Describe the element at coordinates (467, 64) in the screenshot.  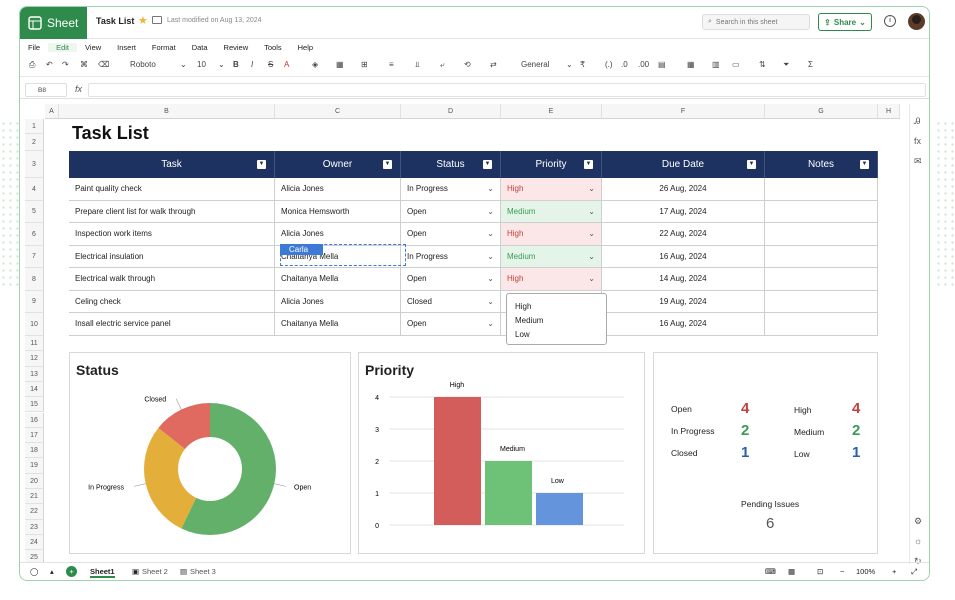
I see `rotate-text-icon: ⟲` at that location.